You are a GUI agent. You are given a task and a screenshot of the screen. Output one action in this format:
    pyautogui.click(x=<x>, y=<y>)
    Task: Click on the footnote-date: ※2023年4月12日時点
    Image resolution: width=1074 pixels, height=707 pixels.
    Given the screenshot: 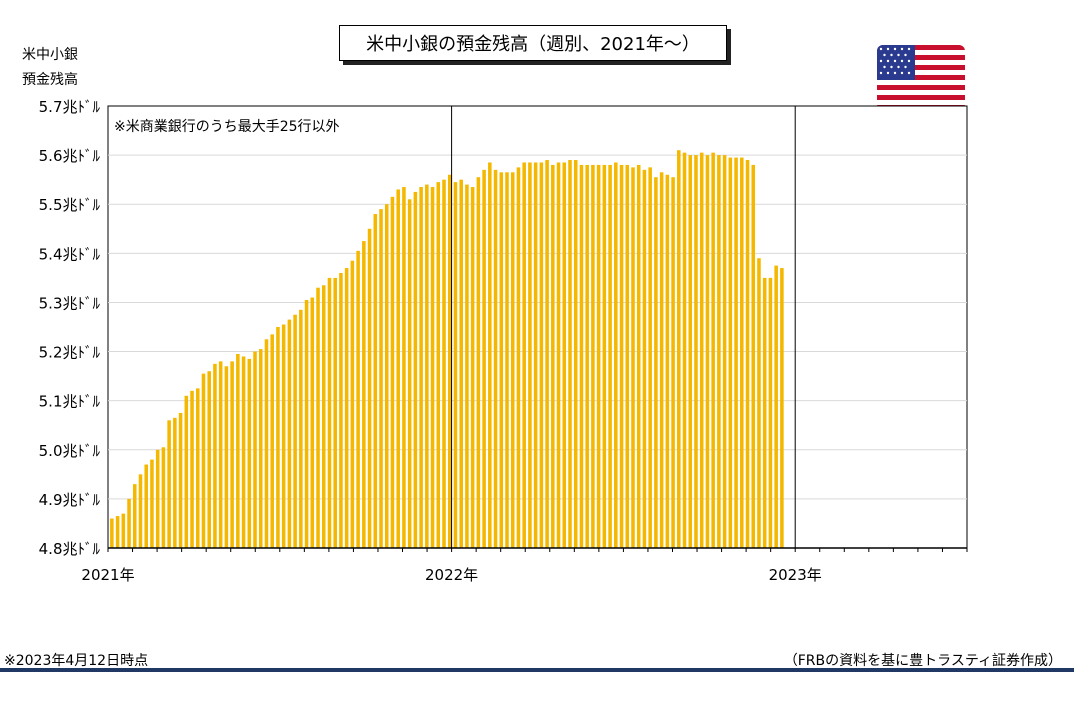 What is the action you would take?
    pyautogui.click(x=76, y=661)
    